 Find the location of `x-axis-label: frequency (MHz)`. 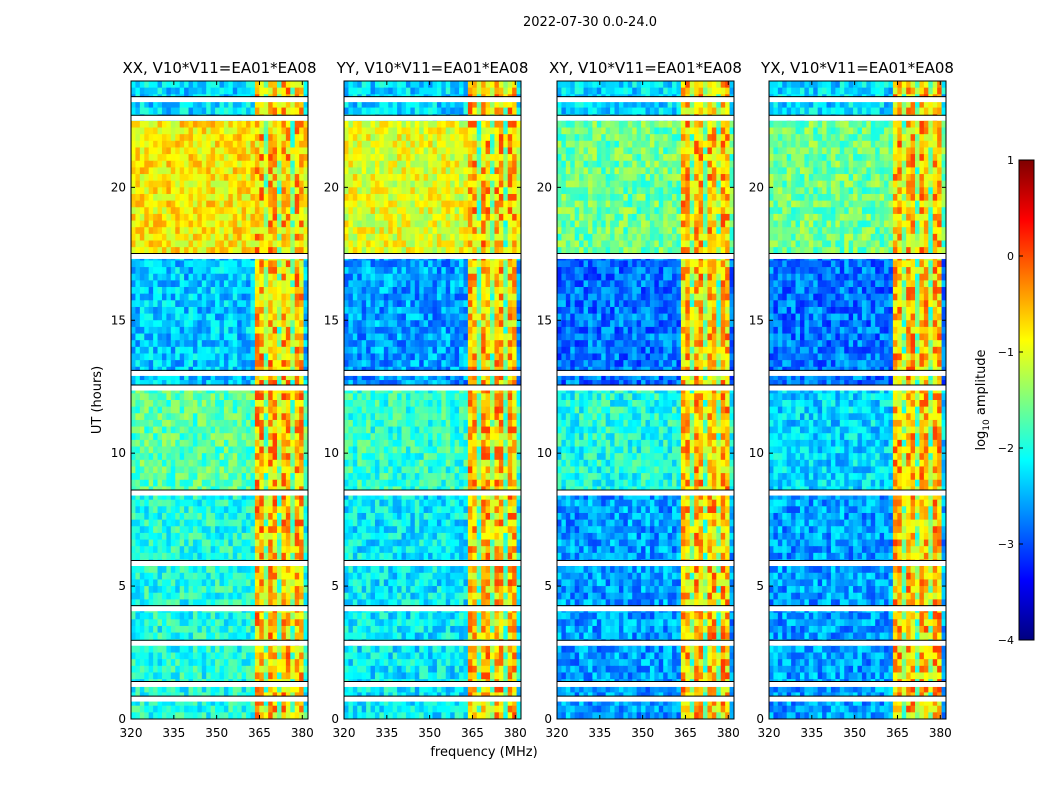

x-axis-label: frequency (MHz) is located at coordinates (483, 752).